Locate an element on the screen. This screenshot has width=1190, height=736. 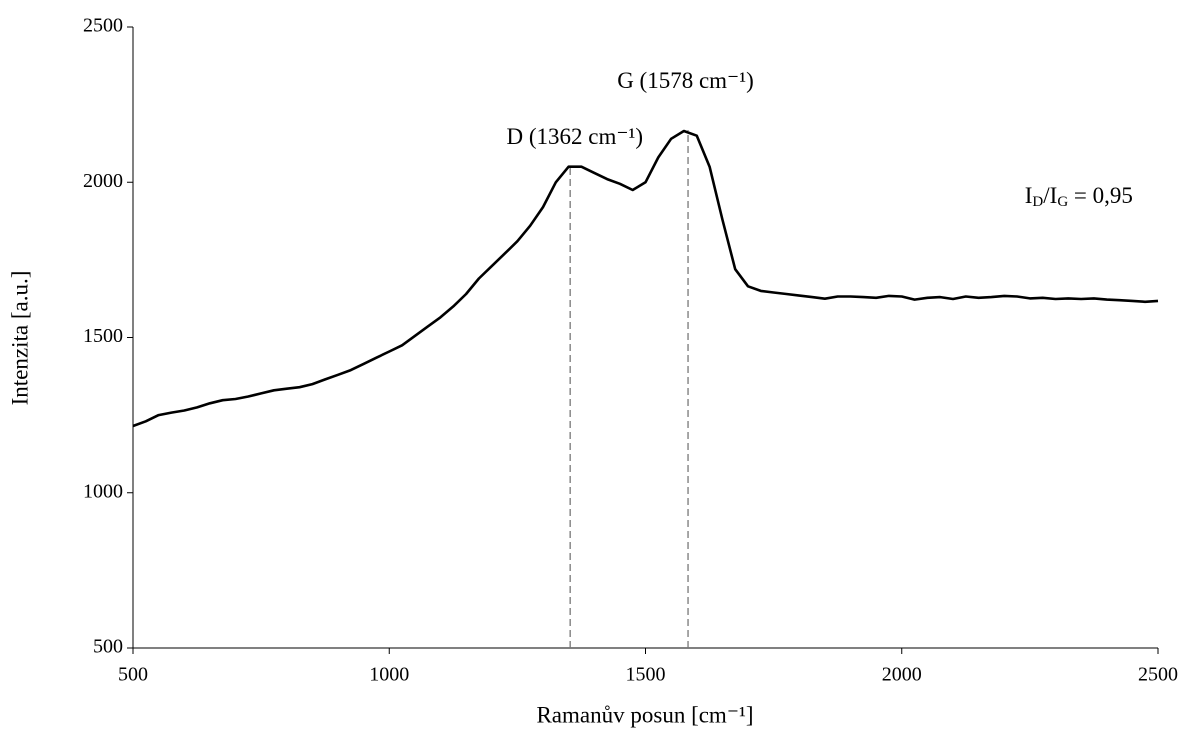
y-axis-label: Intenzita [a.u.] is located at coordinates (19, 338).